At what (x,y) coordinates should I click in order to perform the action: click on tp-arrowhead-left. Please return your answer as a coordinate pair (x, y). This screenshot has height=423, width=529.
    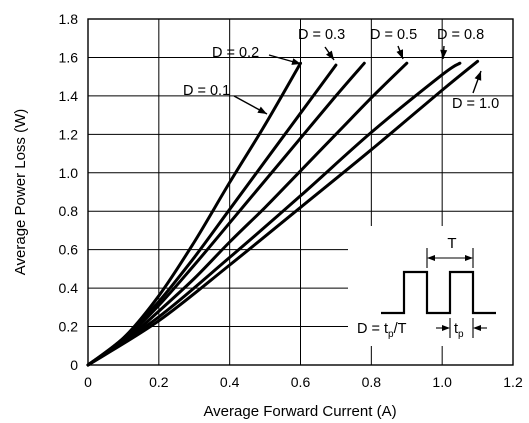
    Looking at the image, I should click on (446, 328).